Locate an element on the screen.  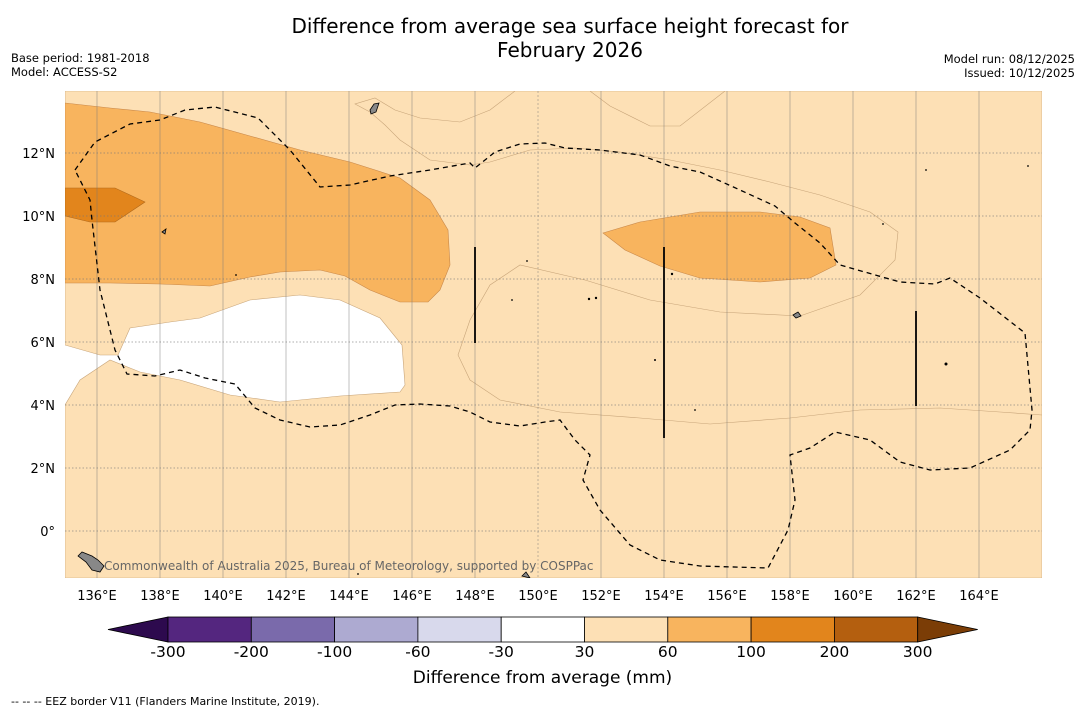
lon-tick-146e: 146°E is located at coordinates (412, 596).